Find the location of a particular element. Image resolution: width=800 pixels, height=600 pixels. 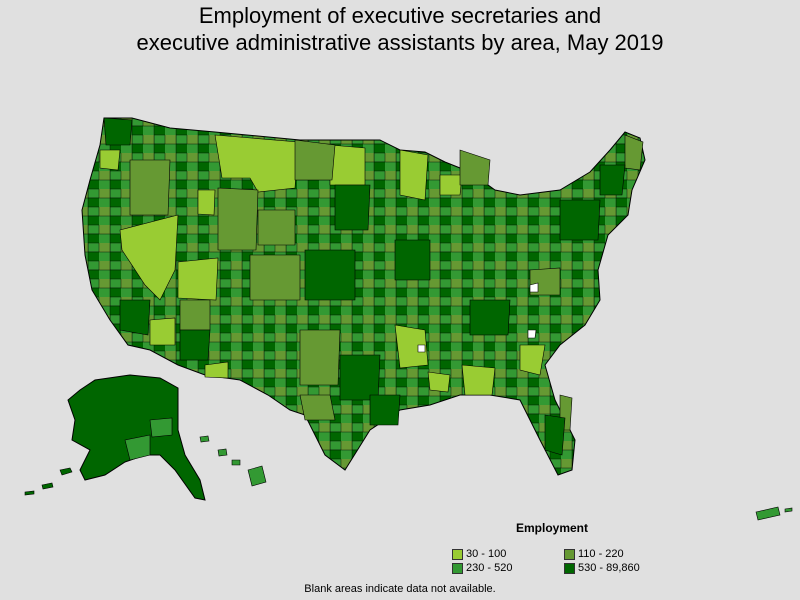

legend-item-110-220: 110 - 220 is located at coordinates (594, 554).